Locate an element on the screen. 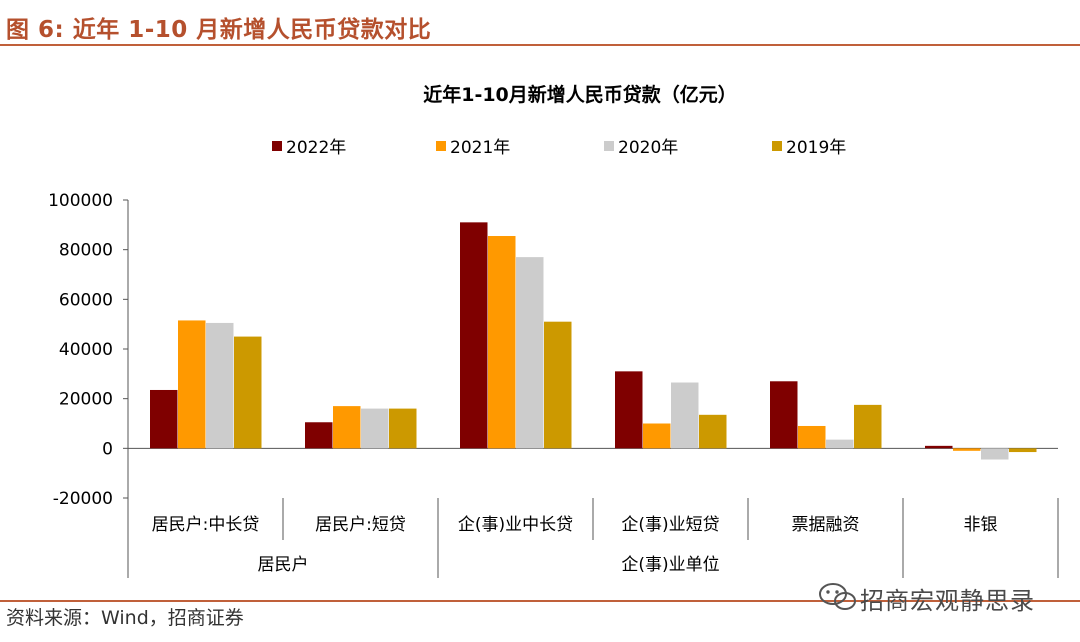 The width and height of the screenshot is (1080, 642). legend-label-1: 2021年 is located at coordinates (480, 148).